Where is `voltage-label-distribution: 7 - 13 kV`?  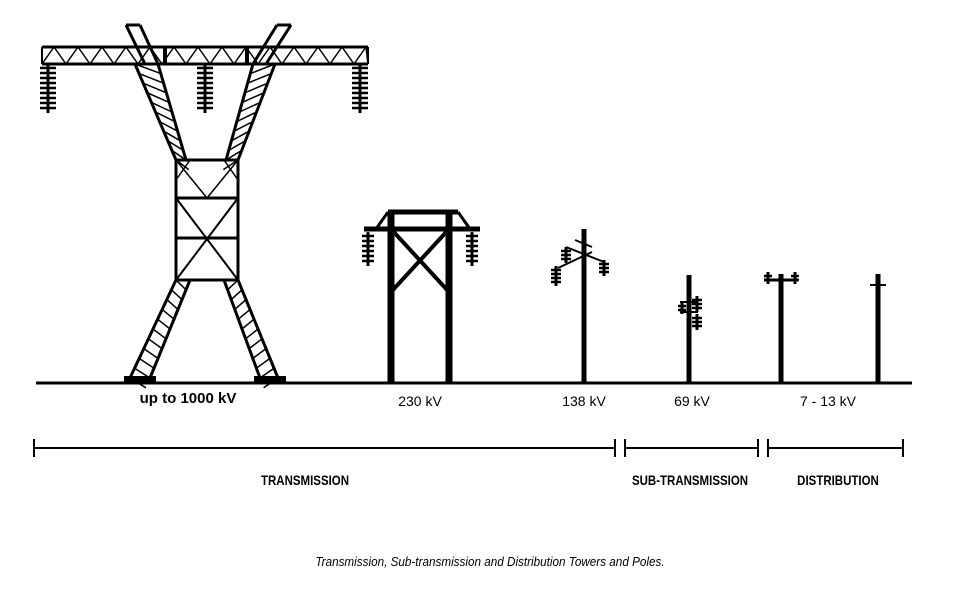 voltage-label-distribution: 7 - 13 kV is located at coordinates (828, 401).